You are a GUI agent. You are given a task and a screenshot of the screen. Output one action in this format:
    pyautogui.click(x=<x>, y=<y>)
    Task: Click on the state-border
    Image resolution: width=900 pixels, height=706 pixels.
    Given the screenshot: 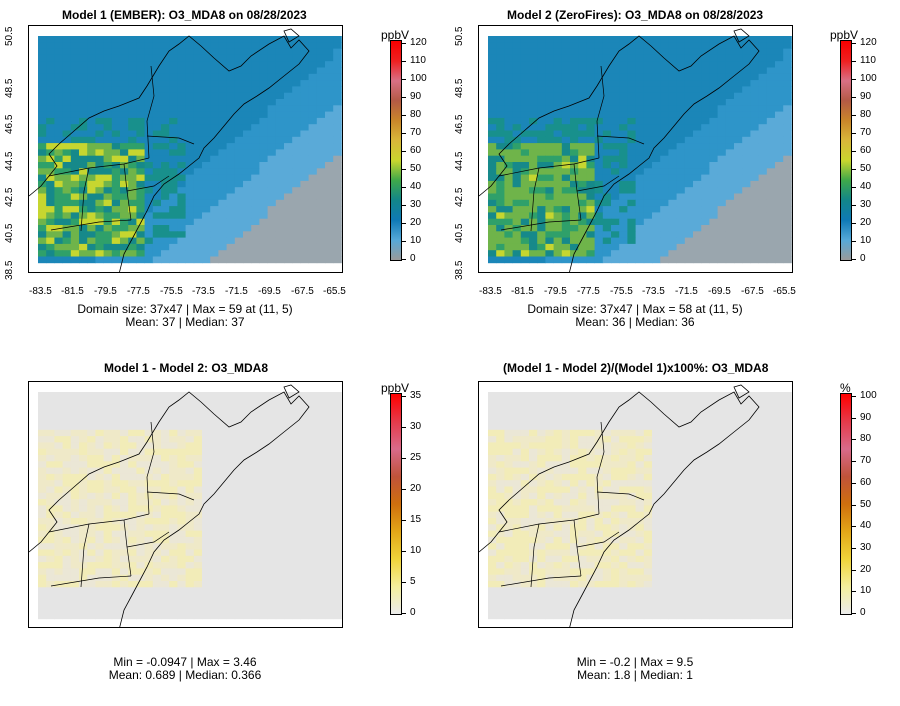 What is the action you would take?
    pyautogui.click(x=85, y=555)
    